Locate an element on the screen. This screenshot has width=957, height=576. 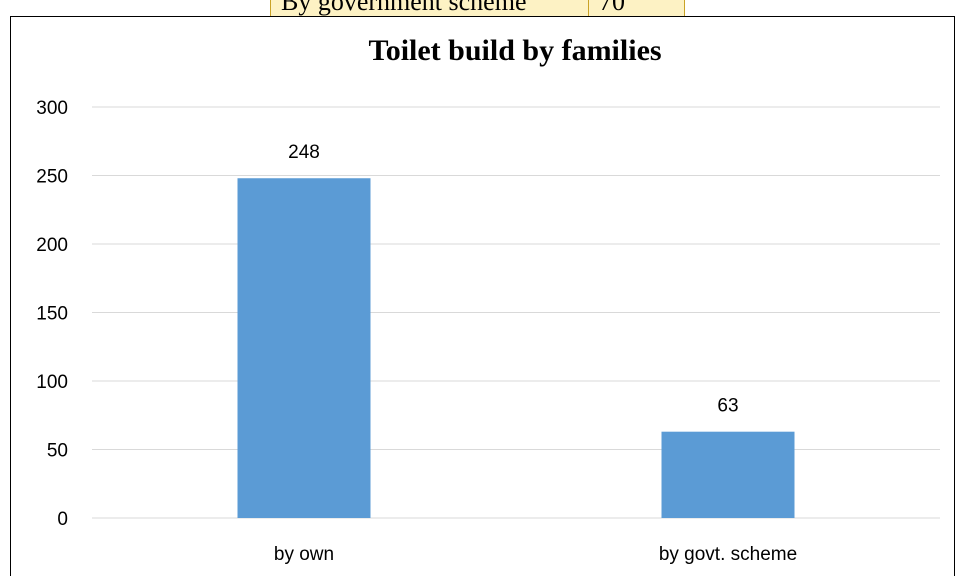
x-tick-label: by own is located at coordinates (304, 554).